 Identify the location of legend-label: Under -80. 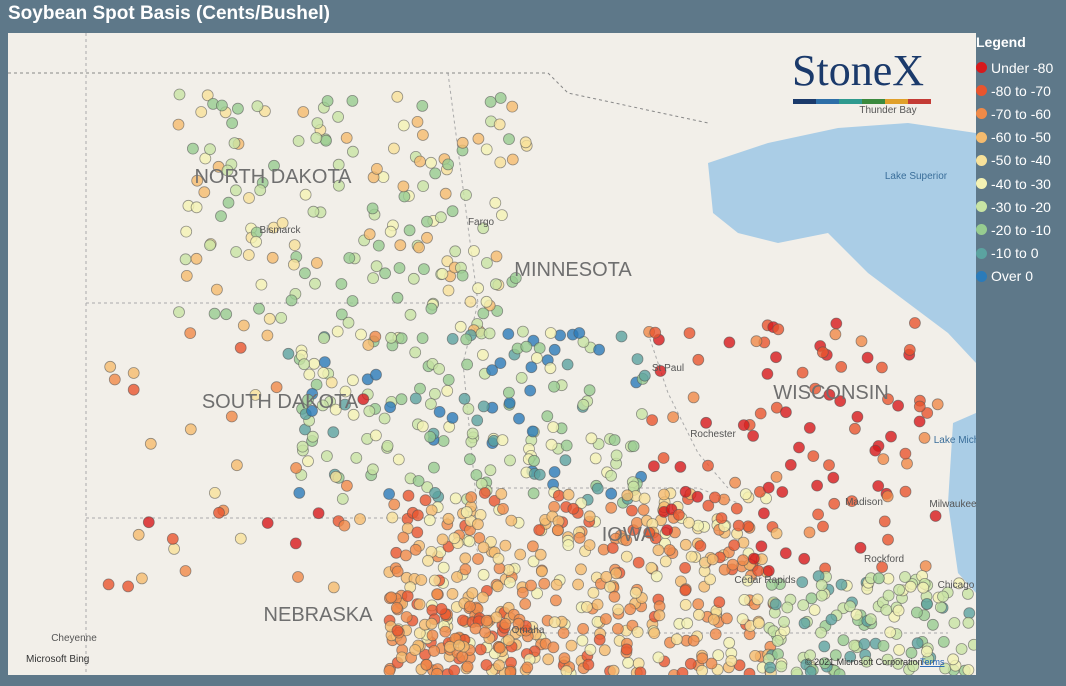
(1022, 67).